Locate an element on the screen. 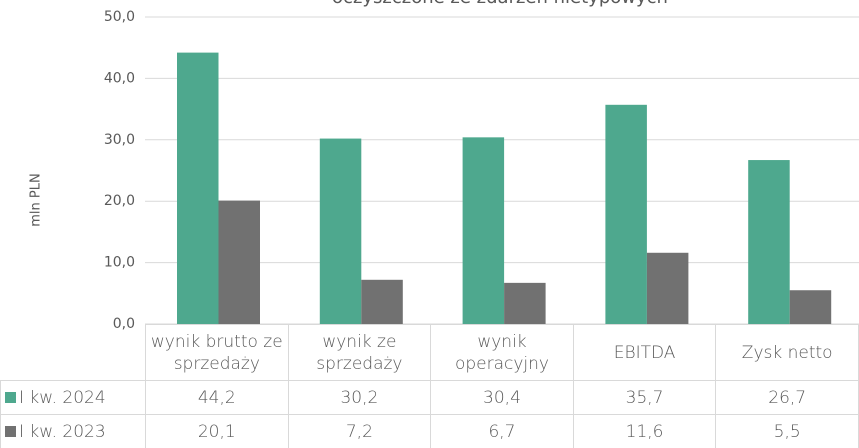 The width and height of the screenshot is (859, 448). y-axis-label: mln PLN is located at coordinates (36, 199).